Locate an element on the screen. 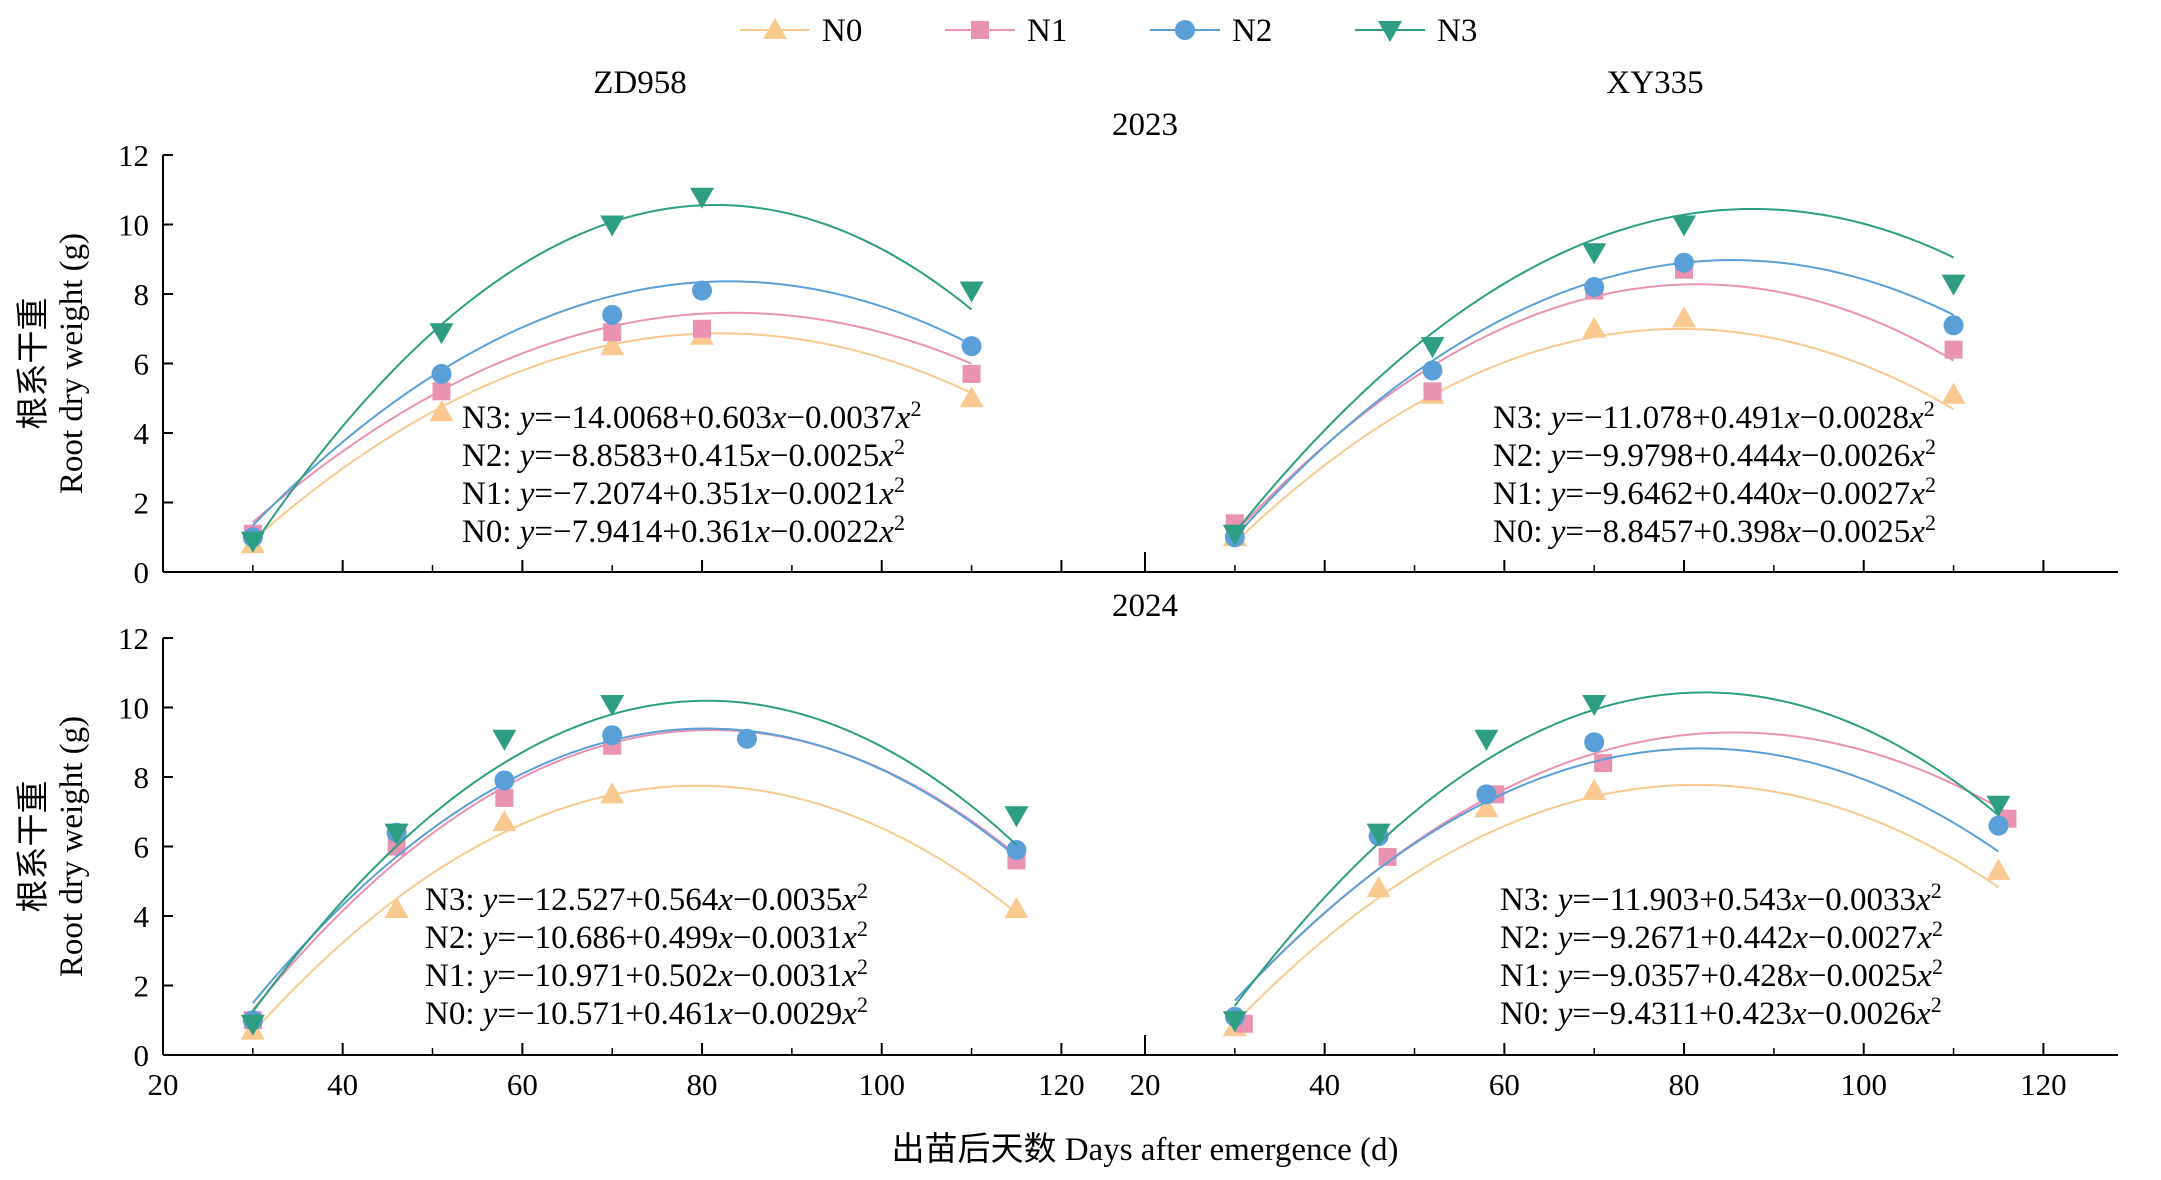 This screenshot has width=2161, height=1180. legend-label-n2: N2 is located at coordinates (1252, 31).